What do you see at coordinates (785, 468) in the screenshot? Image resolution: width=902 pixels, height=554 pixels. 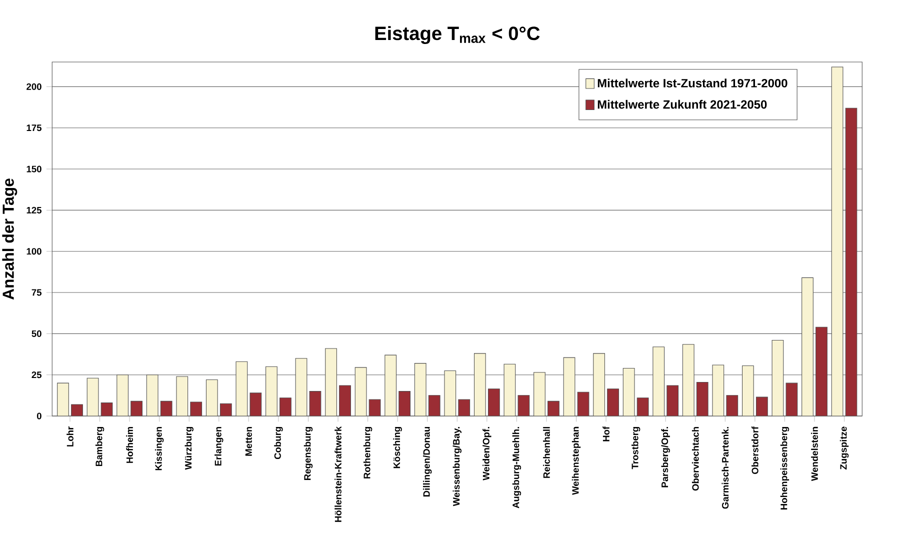 I see `x-tick-label: Hohenpeissenberg` at bounding box center [785, 468].